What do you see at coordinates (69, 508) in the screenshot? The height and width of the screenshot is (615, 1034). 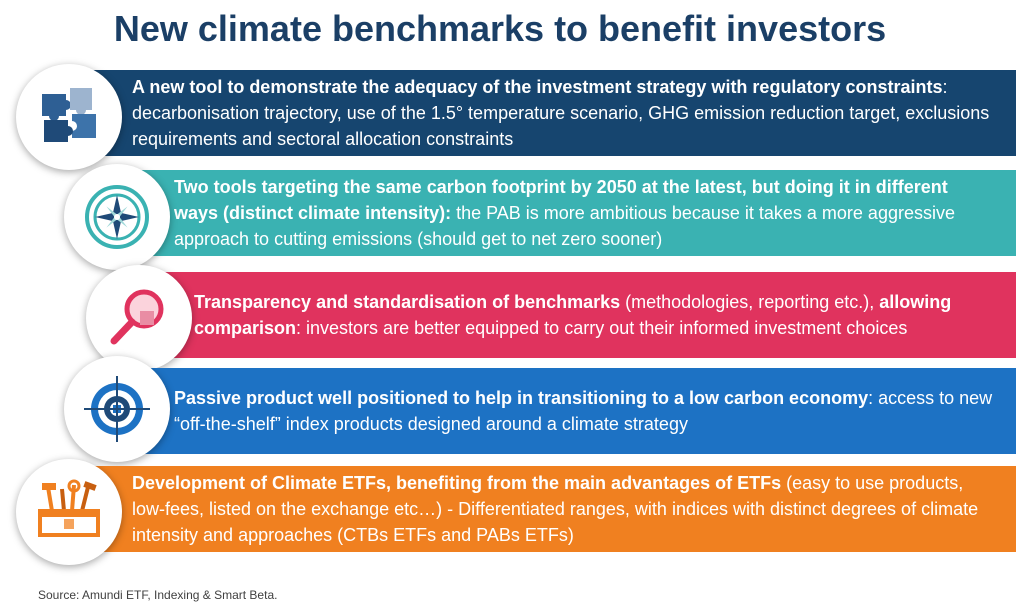 I see `toolbox-icon` at bounding box center [69, 508].